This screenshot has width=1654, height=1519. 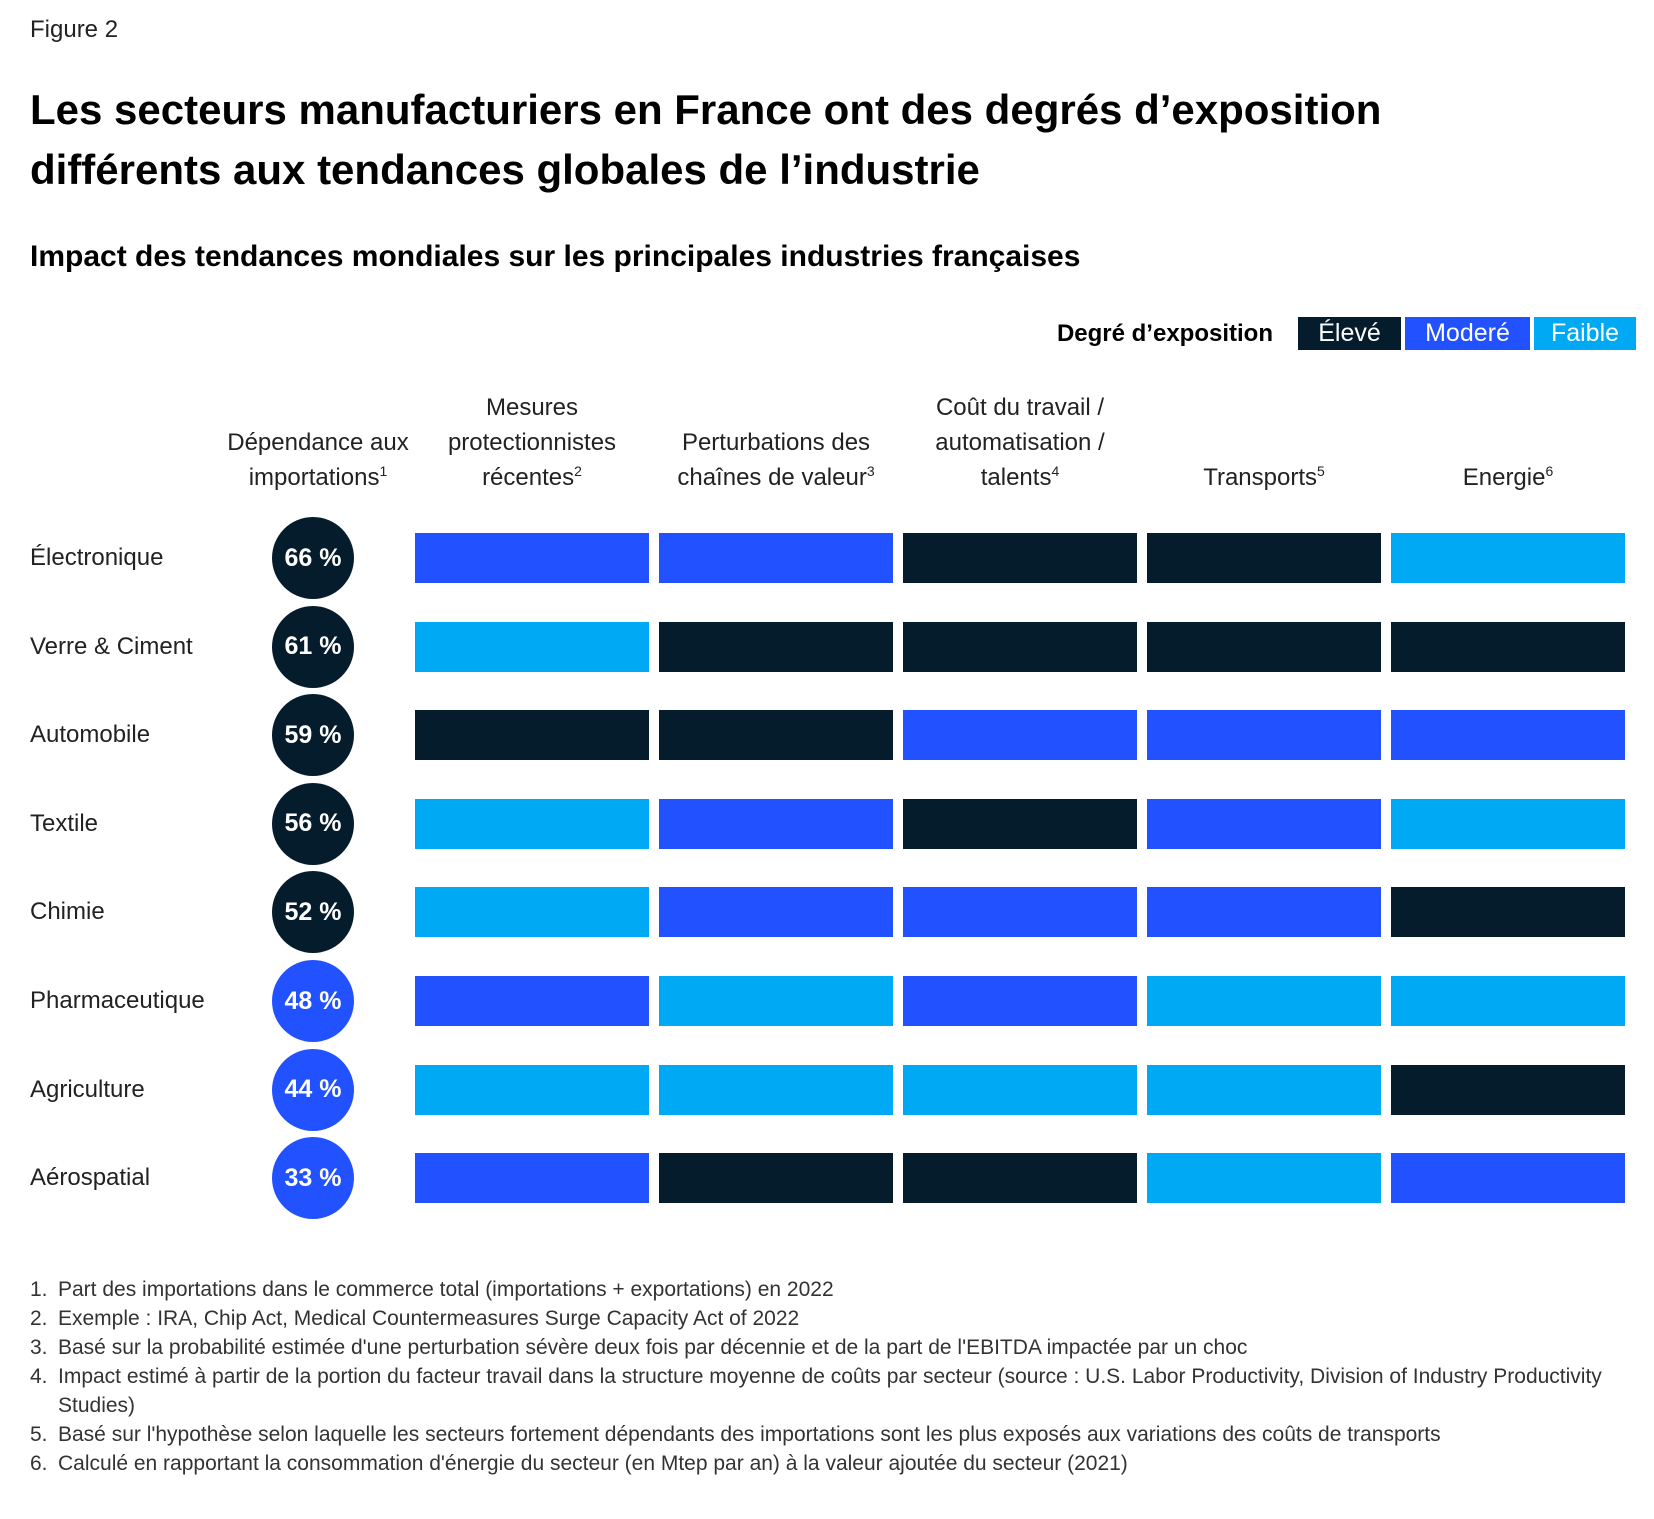 I want to click on footnote-marker: 1, so click(x=383, y=471).